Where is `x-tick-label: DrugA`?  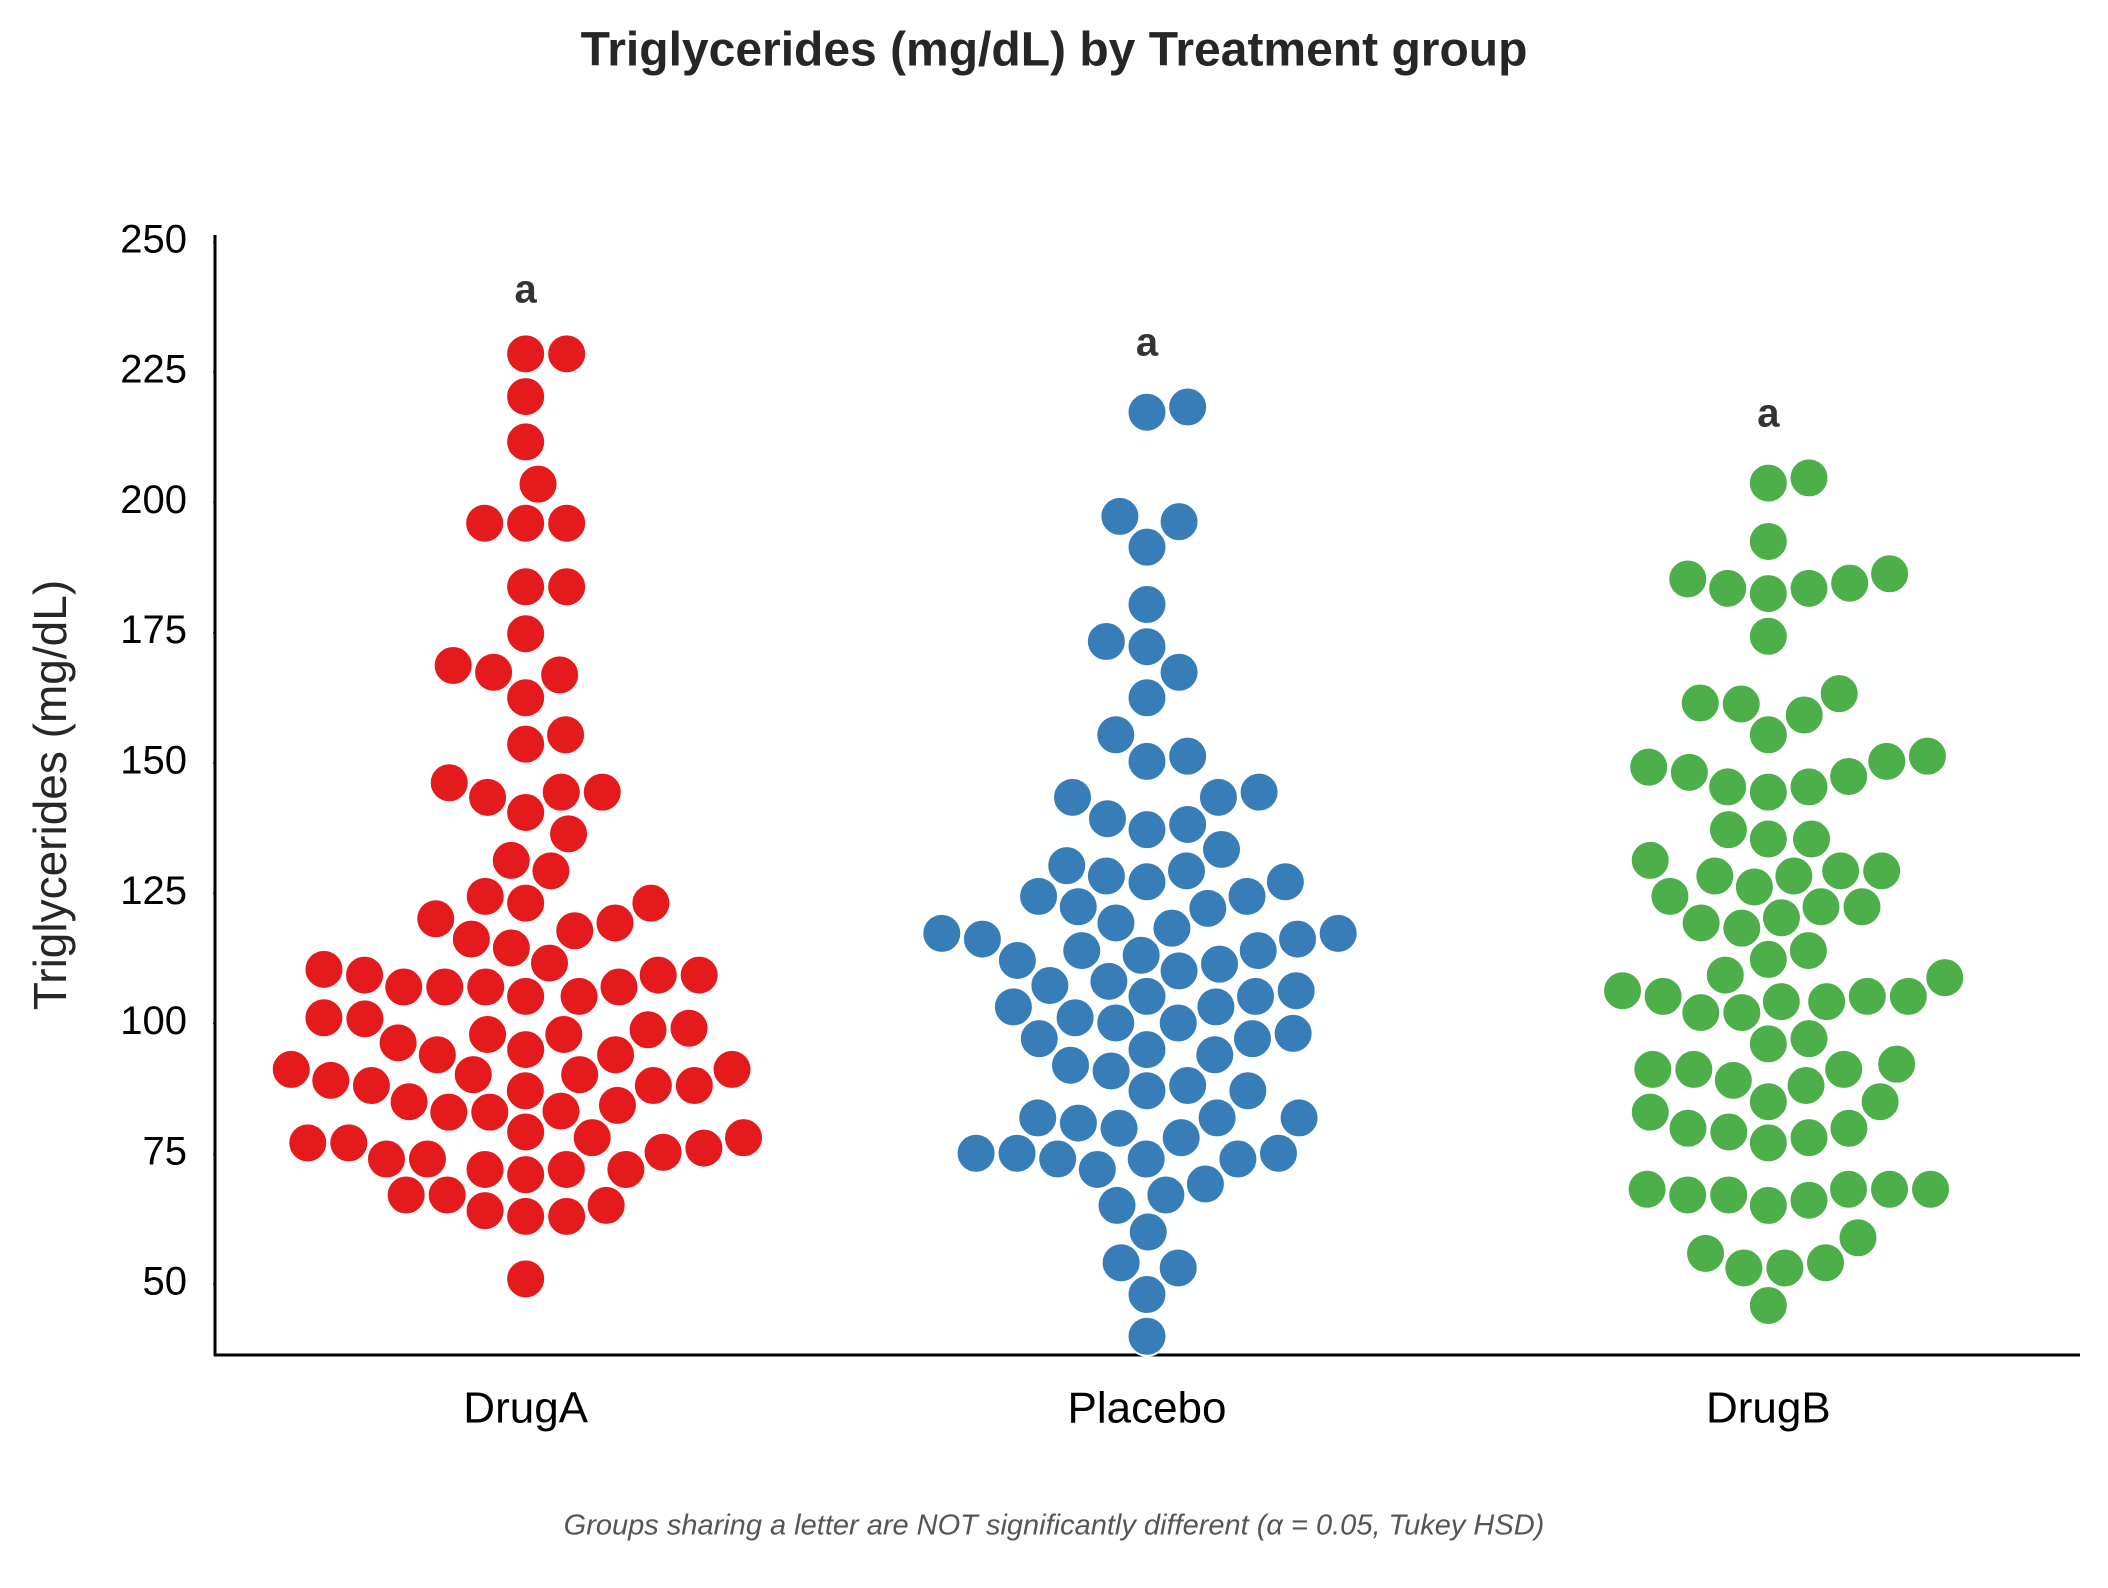
x-tick-label: DrugA is located at coordinates (525, 1408).